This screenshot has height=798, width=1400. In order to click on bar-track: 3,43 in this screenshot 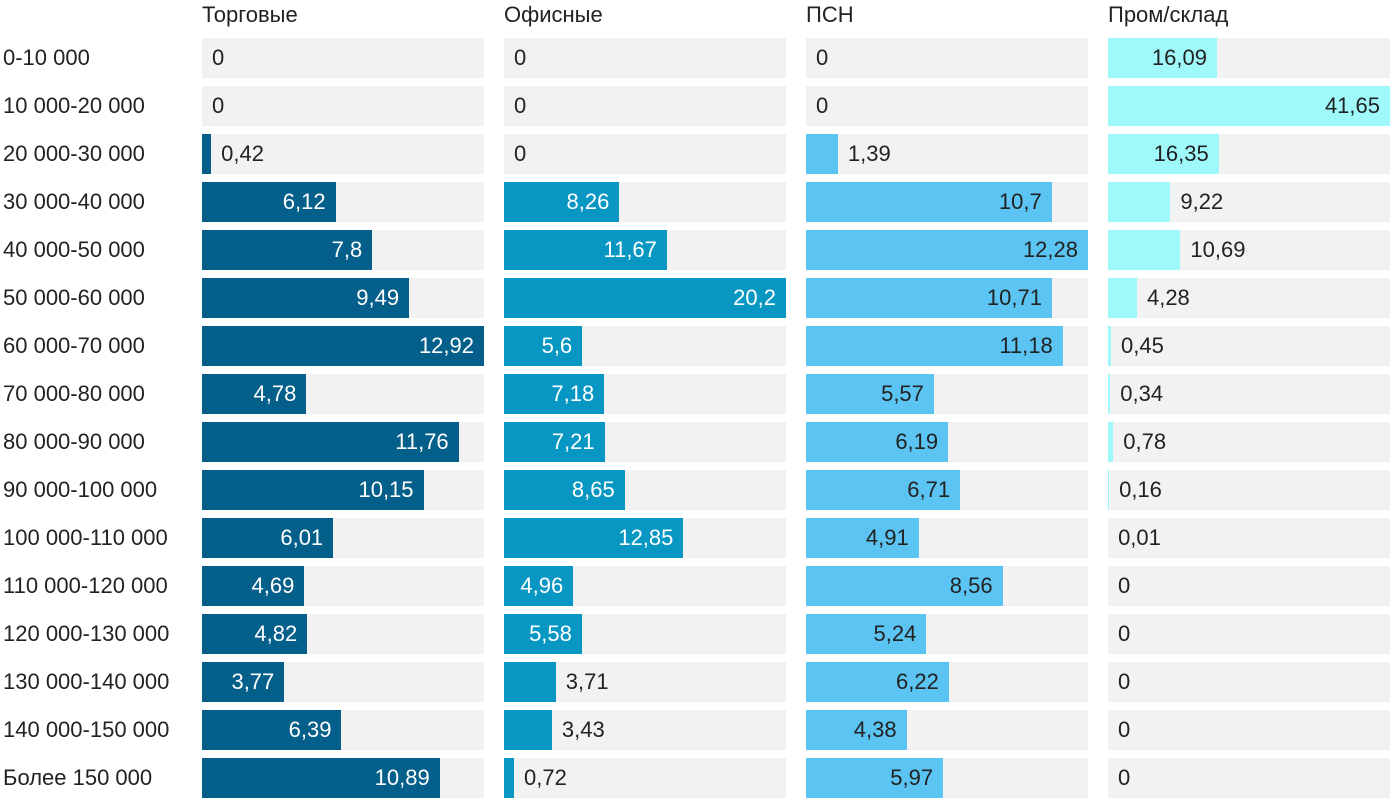, I will do `click(645, 730)`.